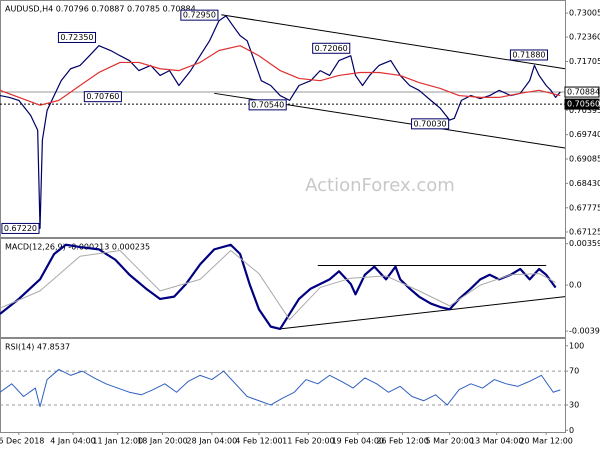 This screenshot has width=600, height=450. I want to click on panel-title: RSI(14) 47.8537, so click(37, 347).